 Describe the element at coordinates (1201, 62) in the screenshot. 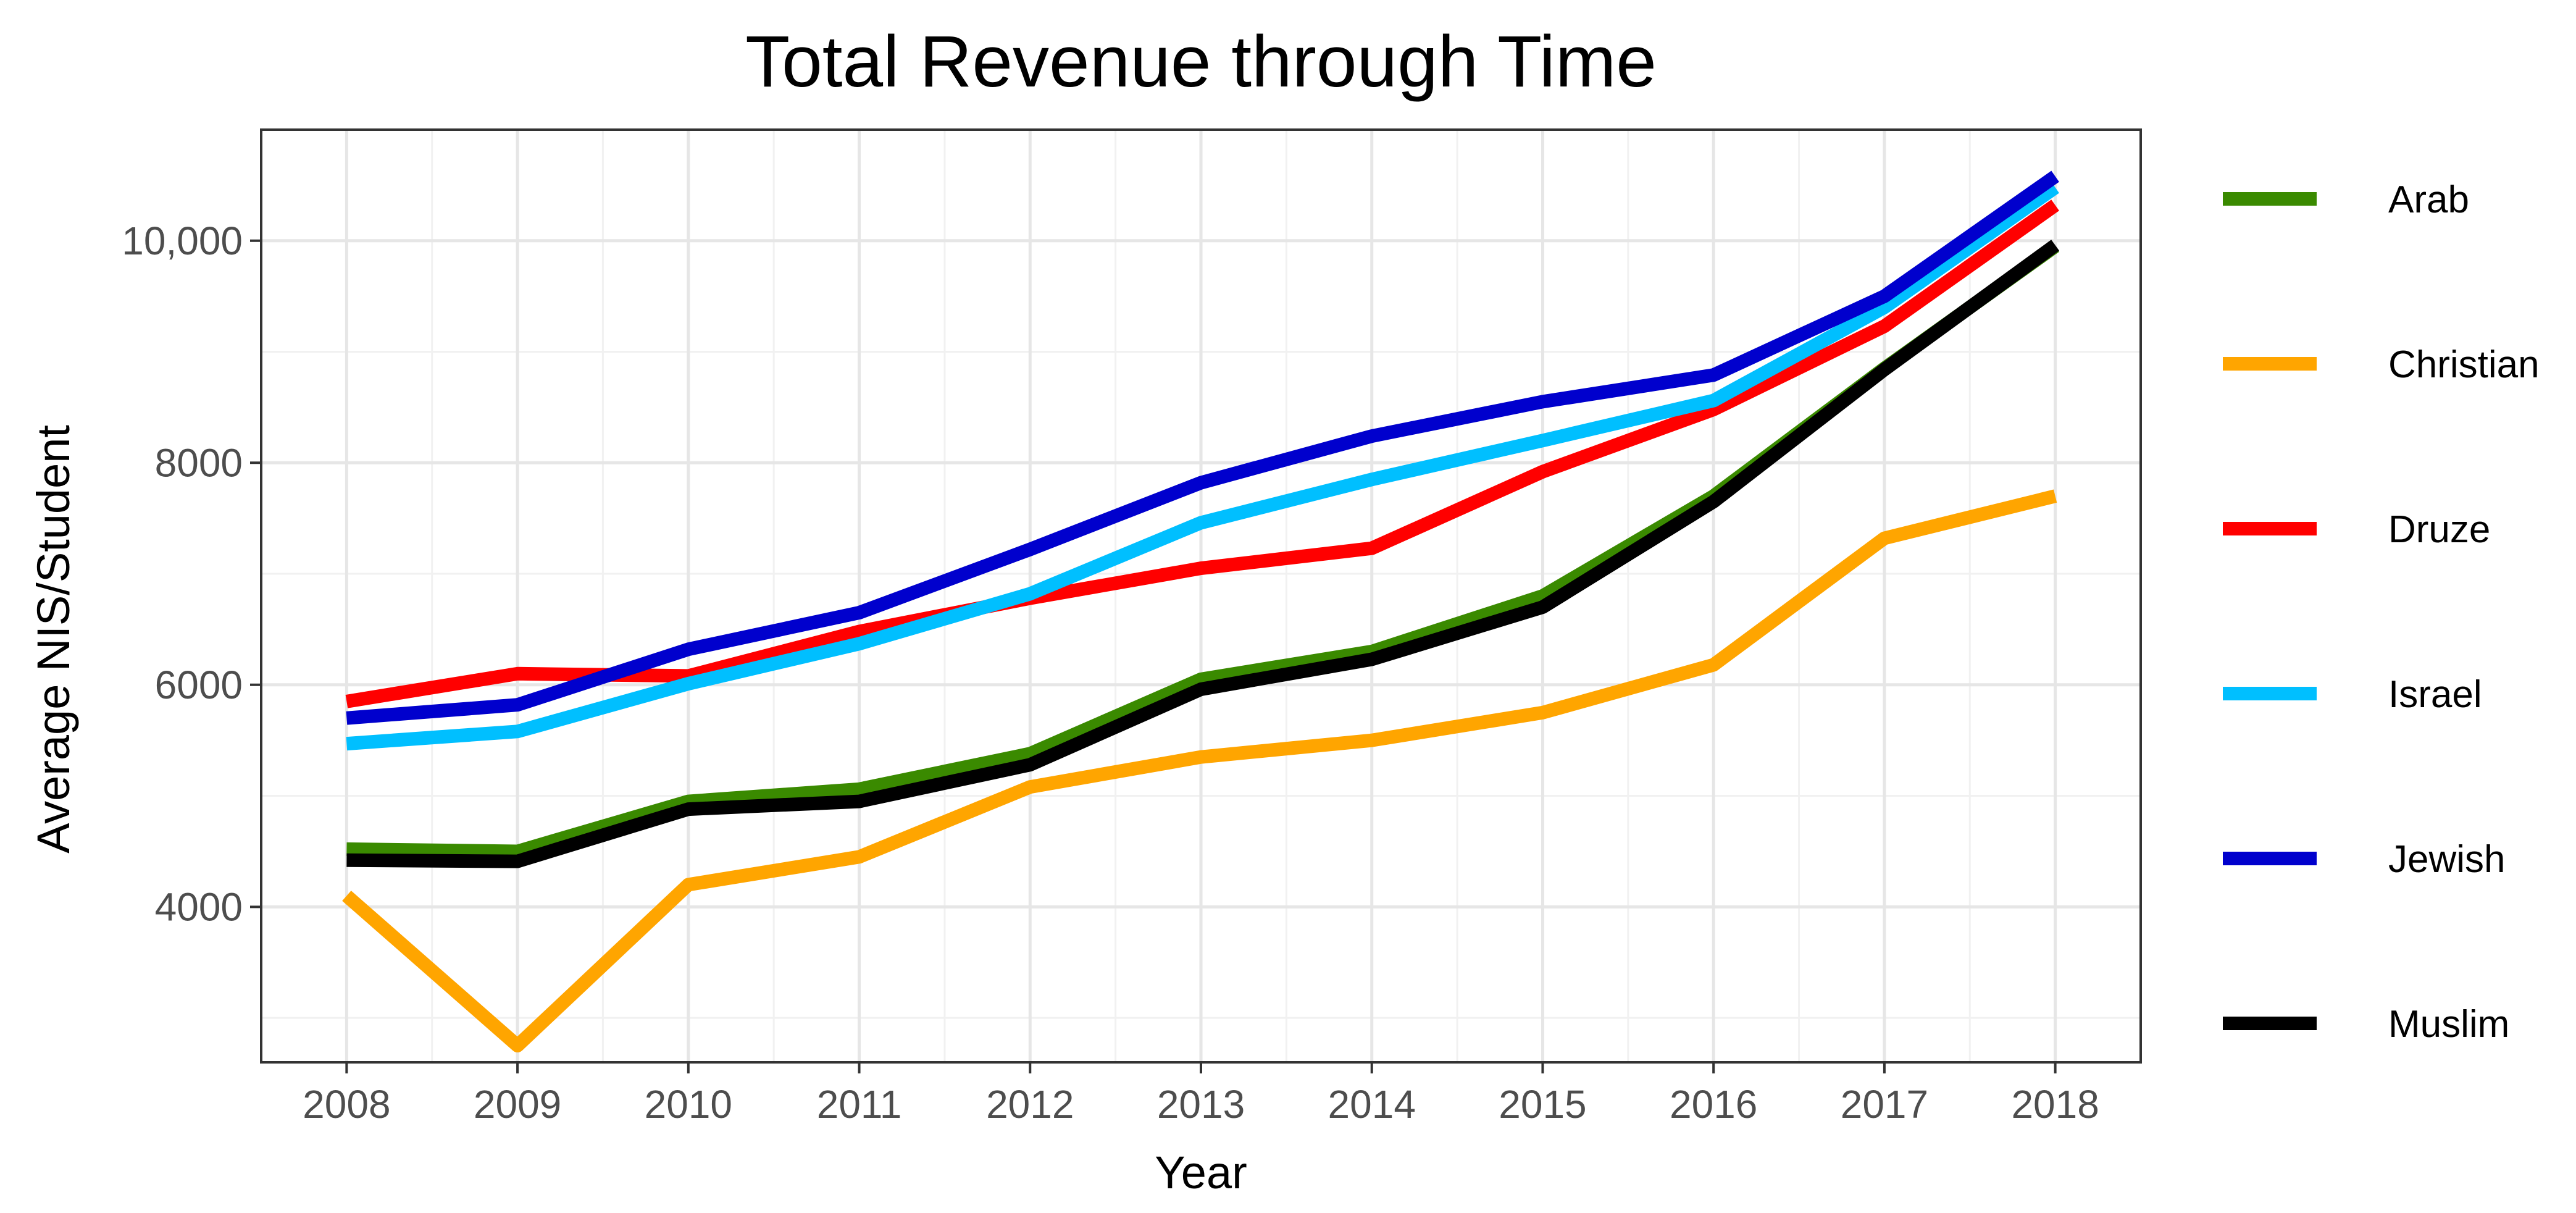

I see `chart-title: Total Revenue through Time` at that location.